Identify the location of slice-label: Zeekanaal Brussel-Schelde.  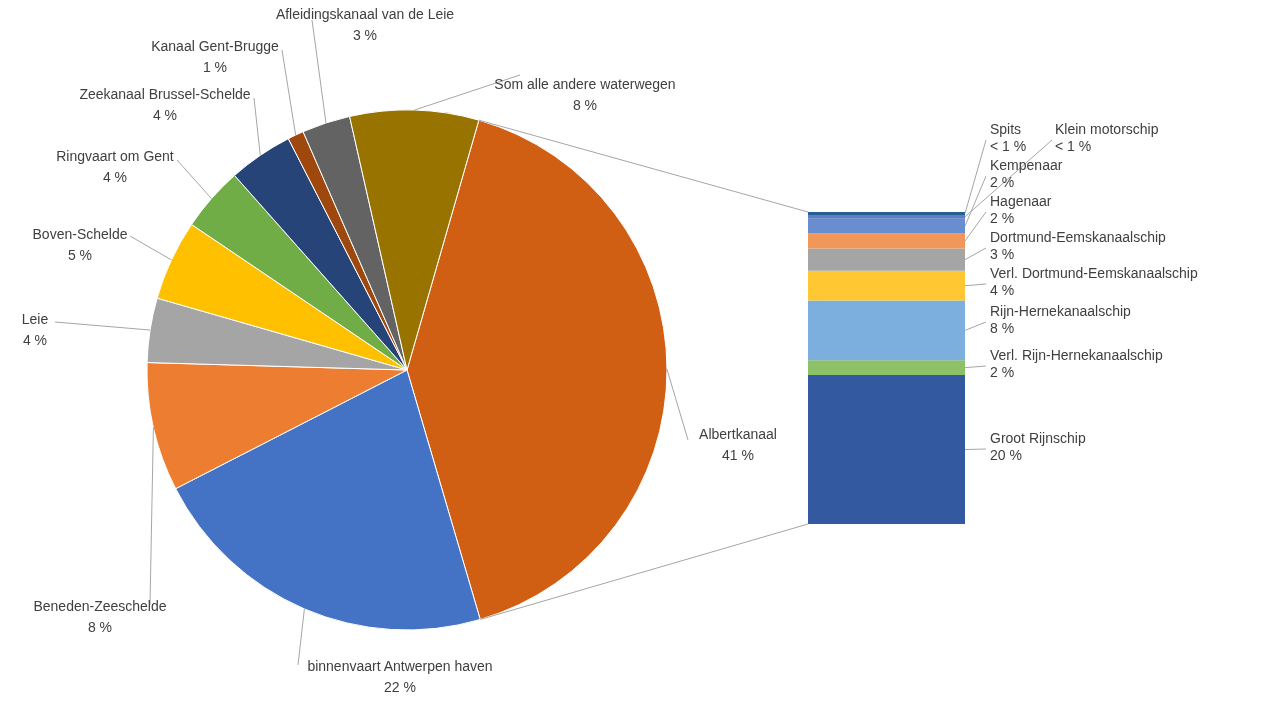
(165, 94).